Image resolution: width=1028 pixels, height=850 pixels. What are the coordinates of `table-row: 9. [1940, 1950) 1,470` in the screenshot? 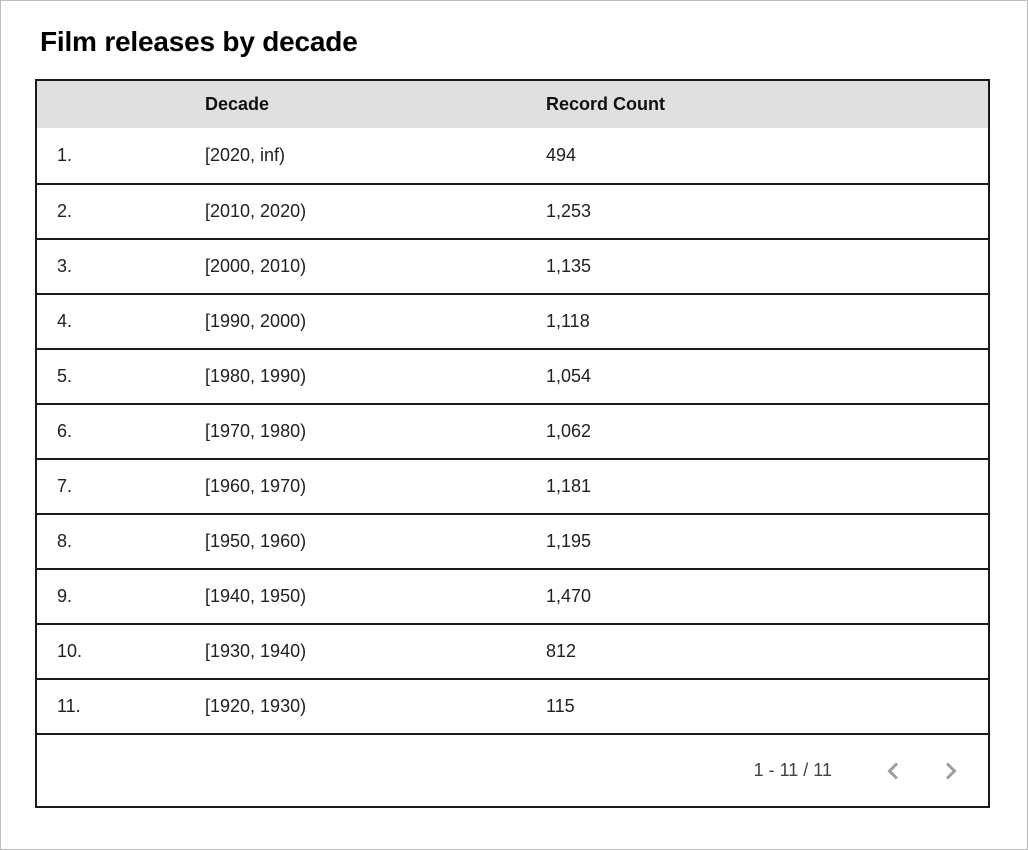 It's located at (512, 595).